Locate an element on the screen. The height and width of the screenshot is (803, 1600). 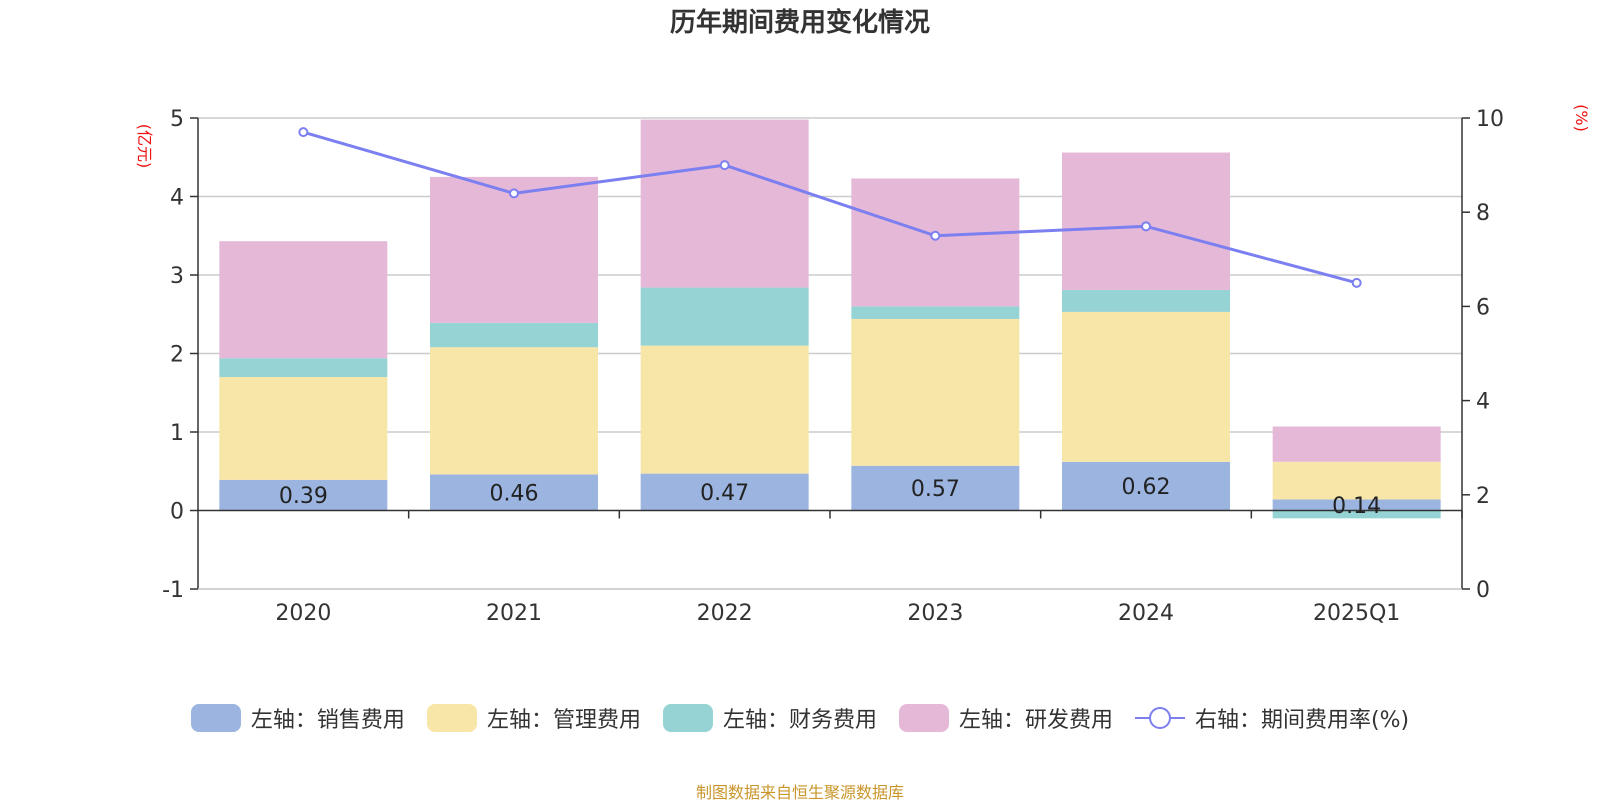
x-axis-tick-label: 2020 is located at coordinates (303, 613).